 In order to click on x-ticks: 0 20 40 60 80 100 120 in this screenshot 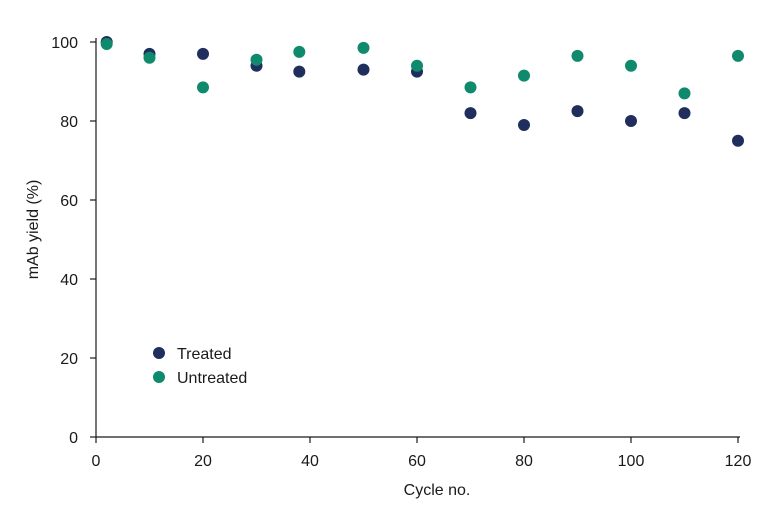, I will do `click(422, 453)`.